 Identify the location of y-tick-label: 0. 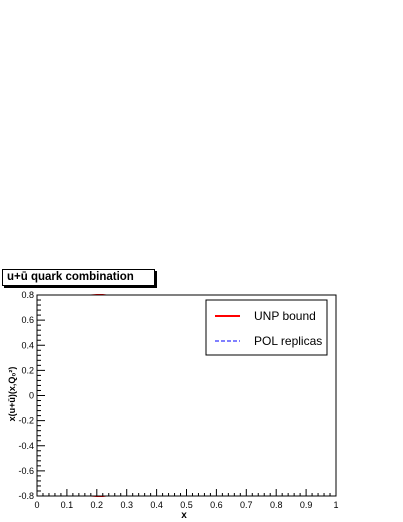
(31, 396).